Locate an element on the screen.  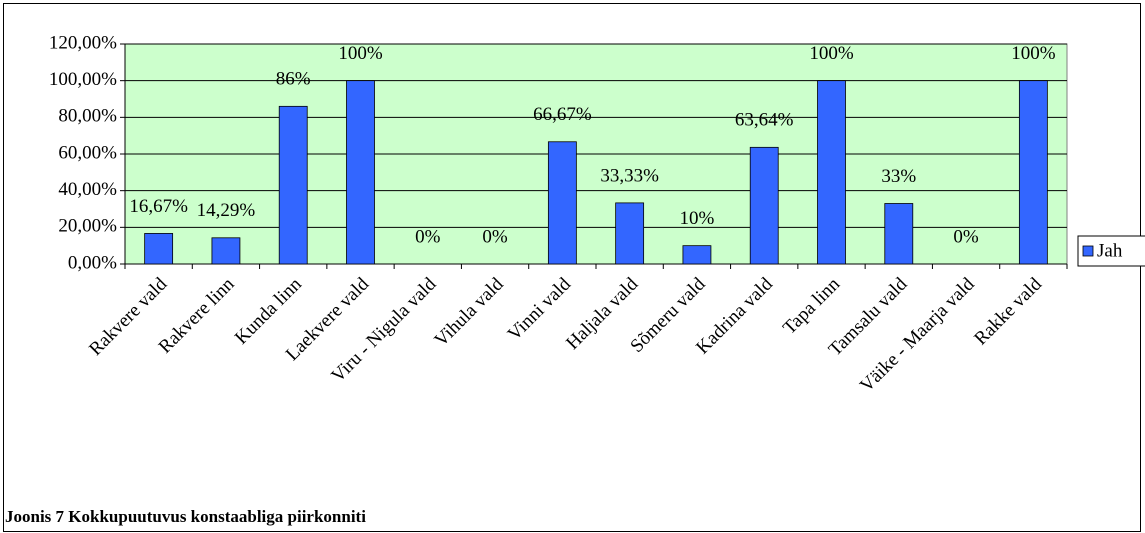
x-tick-label: Väike - Maarja vald is located at coordinates (917, 334).